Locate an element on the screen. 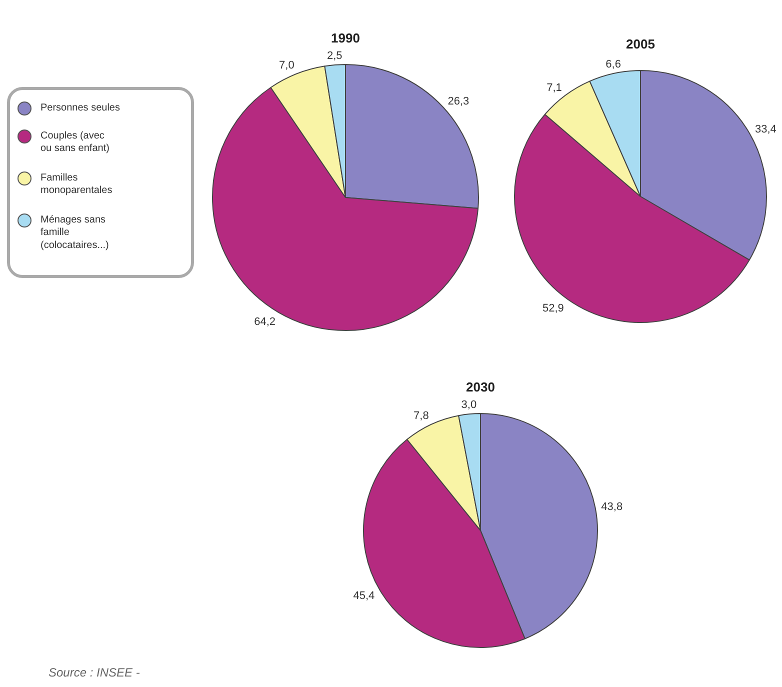  data-label: 7,1 is located at coordinates (554, 88).